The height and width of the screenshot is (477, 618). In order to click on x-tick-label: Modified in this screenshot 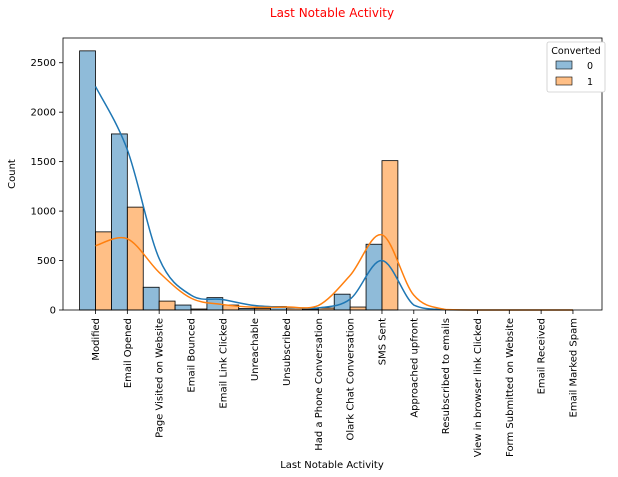, I will do `click(96, 339)`.